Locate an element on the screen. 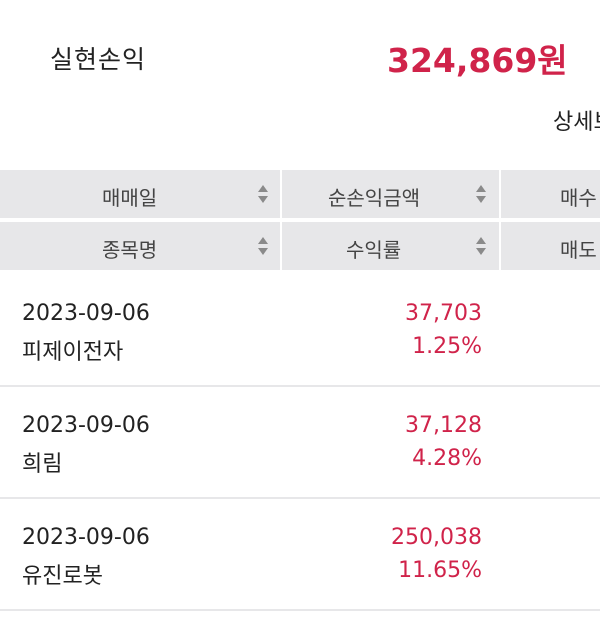 This screenshot has width=600, height=620. realized-pnl-value: 324,869원 is located at coordinates (477, 60).